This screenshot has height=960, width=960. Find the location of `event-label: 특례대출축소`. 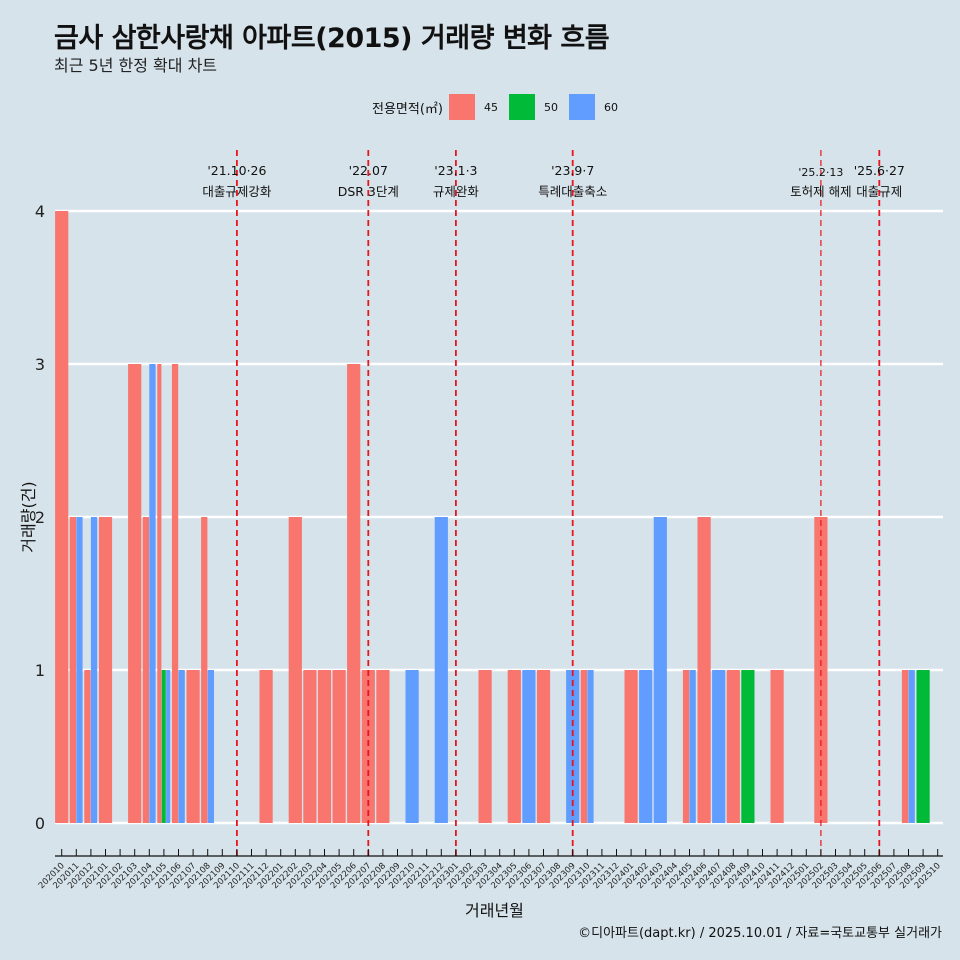

event-label: 특례대출축소 is located at coordinates (572, 191).